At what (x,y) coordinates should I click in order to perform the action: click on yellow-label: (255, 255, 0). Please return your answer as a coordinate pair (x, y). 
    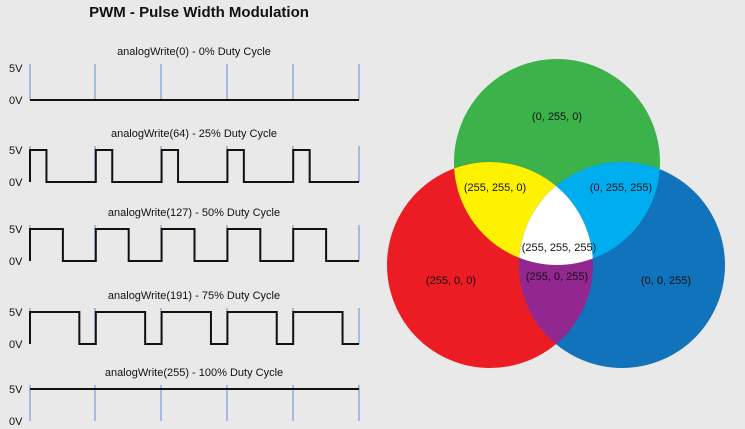
    Looking at the image, I should click on (495, 188).